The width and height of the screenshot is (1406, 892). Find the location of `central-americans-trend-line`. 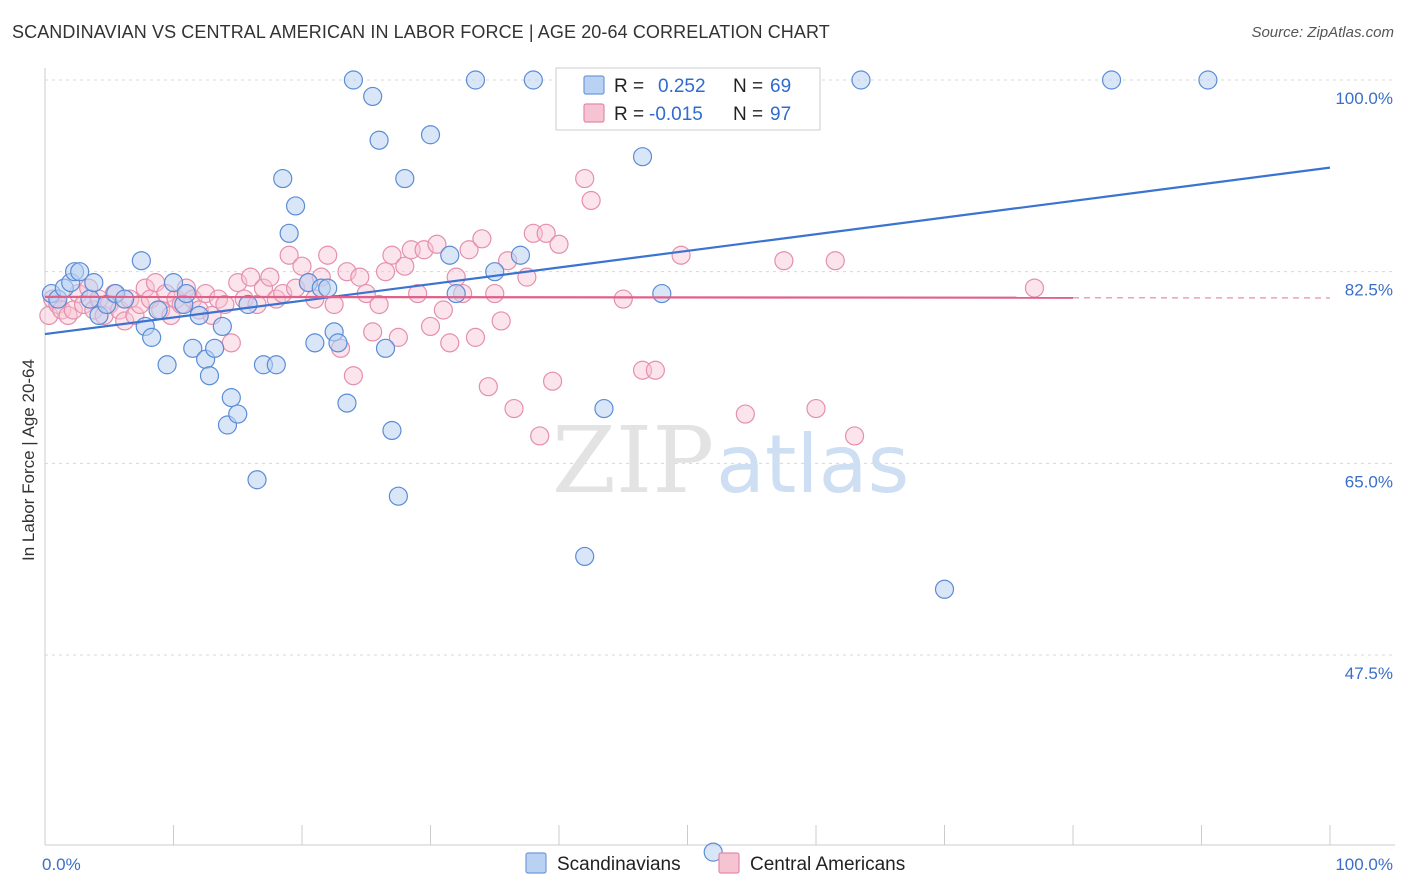

central-americans-trend-line is located at coordinates (559, 297).